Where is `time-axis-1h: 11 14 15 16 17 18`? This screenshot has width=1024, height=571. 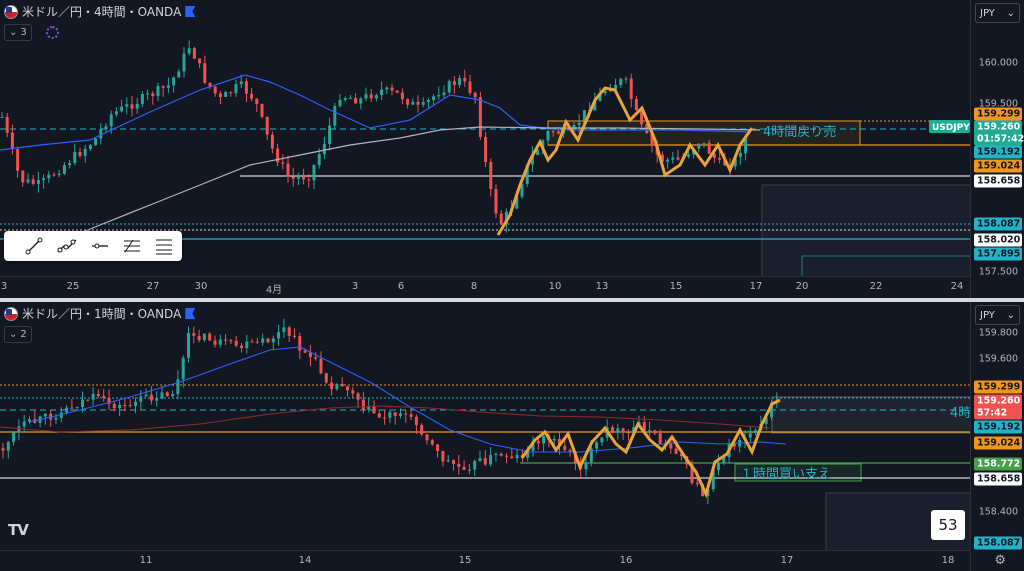
time-axis-1h: 11 14 15 16 17 18 is located at coordinates (485, 560).